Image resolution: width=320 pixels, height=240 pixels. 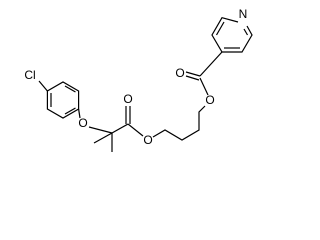 What do you see at coordinates (232, 35) in the screenshot?
I see `pyridine-ring` at bounding box center [232, 35].